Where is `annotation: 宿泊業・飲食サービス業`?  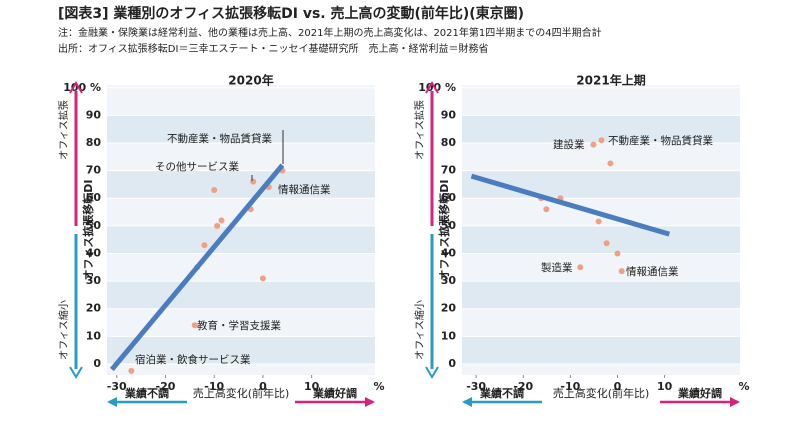
annotation: 宿泊業・飲食サービス業 is located at coordinates (193, 359).